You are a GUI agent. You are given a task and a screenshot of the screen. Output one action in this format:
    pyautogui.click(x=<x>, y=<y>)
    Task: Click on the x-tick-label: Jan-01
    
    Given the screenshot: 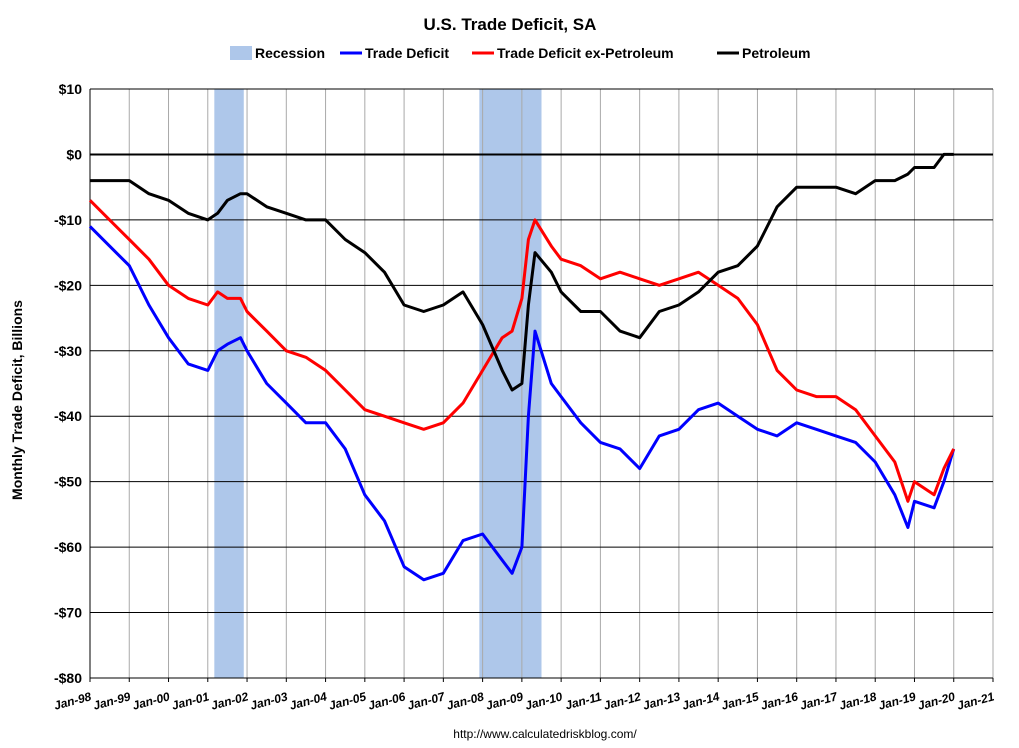 What is the action you would take?
    pyautogui.click(x=190, y=700)
    